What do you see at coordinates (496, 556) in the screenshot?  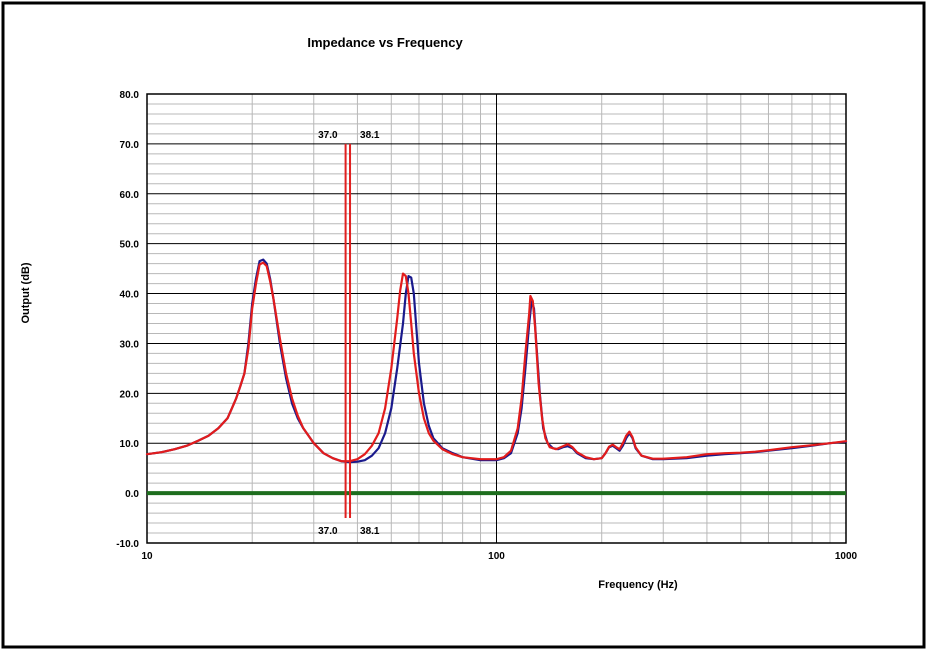 I see `x-tick-label: 100` at bounding box center [496, 556].